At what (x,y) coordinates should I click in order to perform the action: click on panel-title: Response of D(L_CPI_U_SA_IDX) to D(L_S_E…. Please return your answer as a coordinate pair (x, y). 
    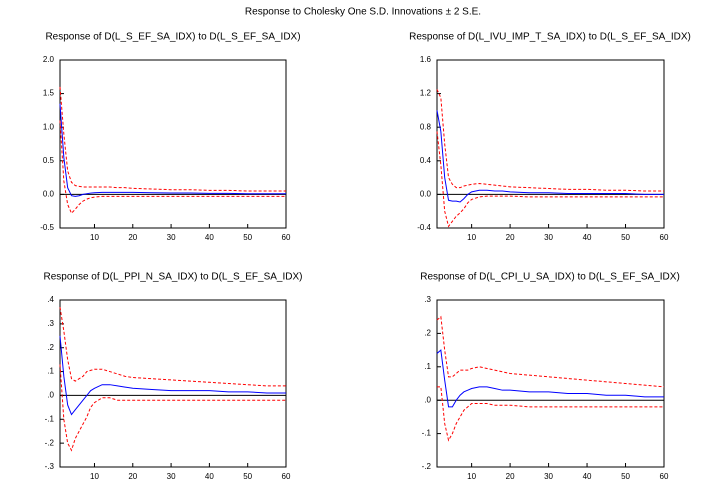
    Looking at the image, I should click on (550, 277).